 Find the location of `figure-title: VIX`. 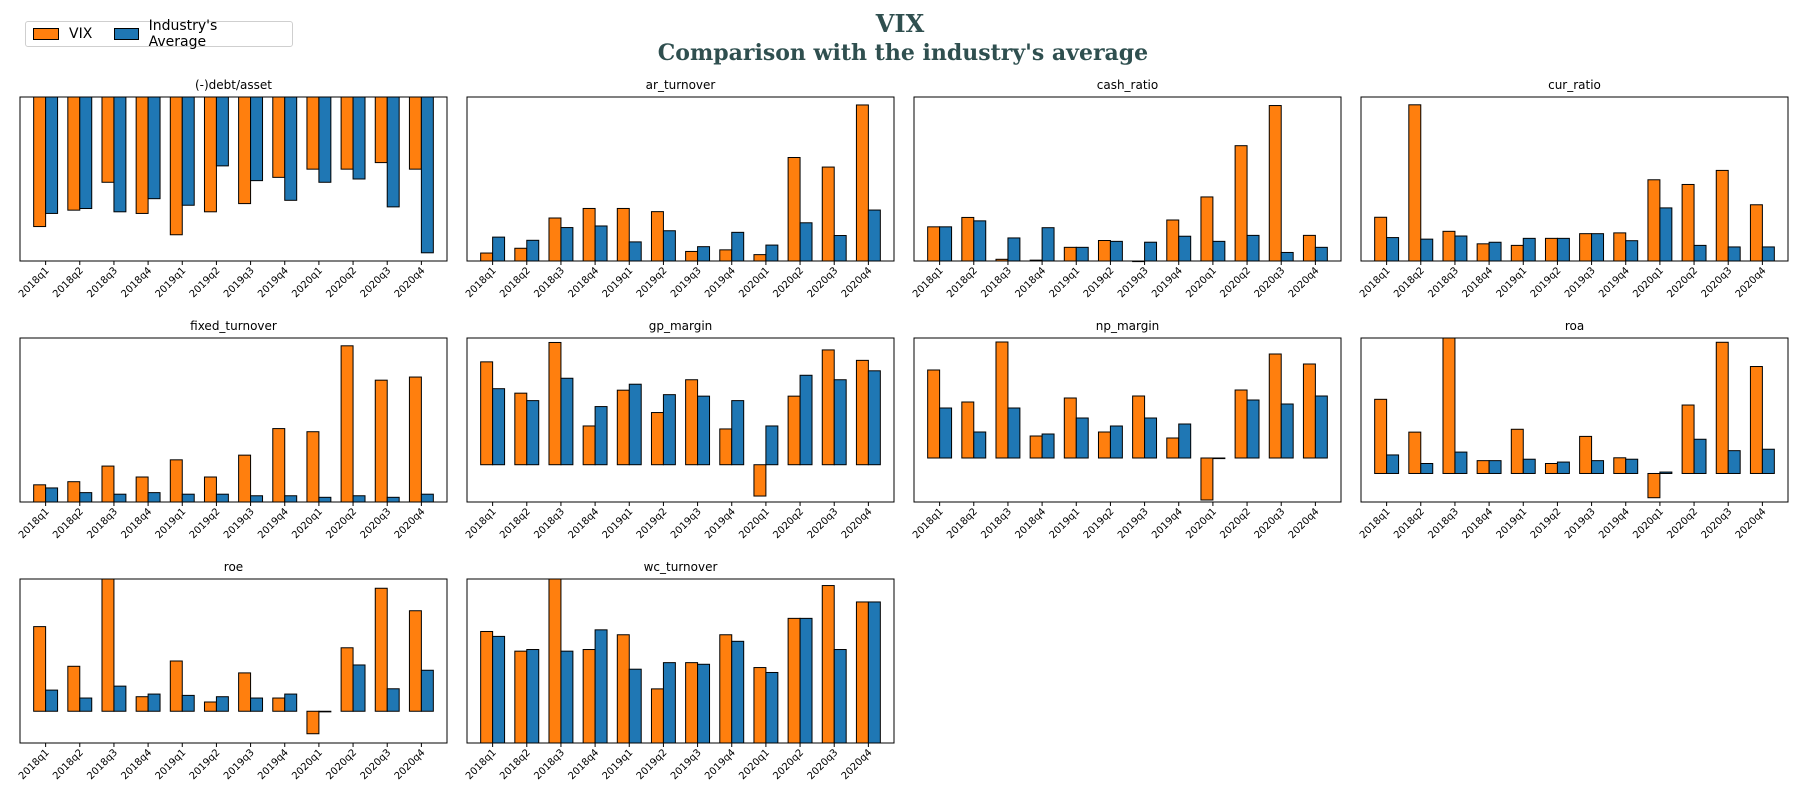

figure-title: VIX is located at coordinates (900, 23).